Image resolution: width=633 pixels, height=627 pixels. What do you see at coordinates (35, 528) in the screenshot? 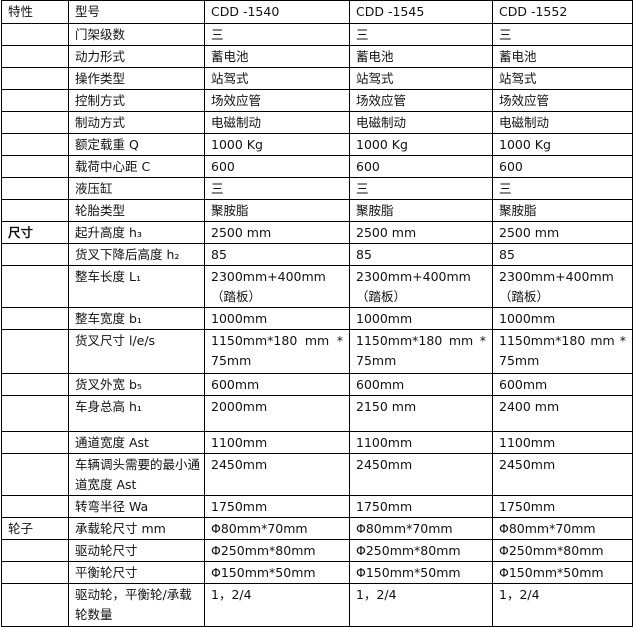
I see `category-cell: 轮子` at bounding box center [35, 528].